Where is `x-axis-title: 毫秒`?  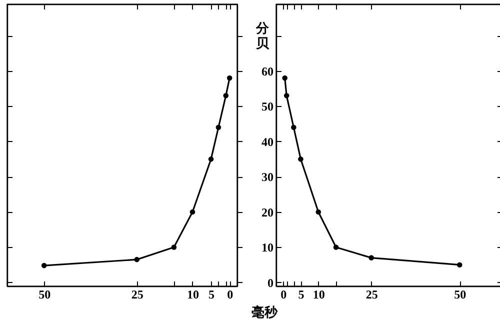
x-axis-title: 毫秒 is located at coordinates (265, 312).